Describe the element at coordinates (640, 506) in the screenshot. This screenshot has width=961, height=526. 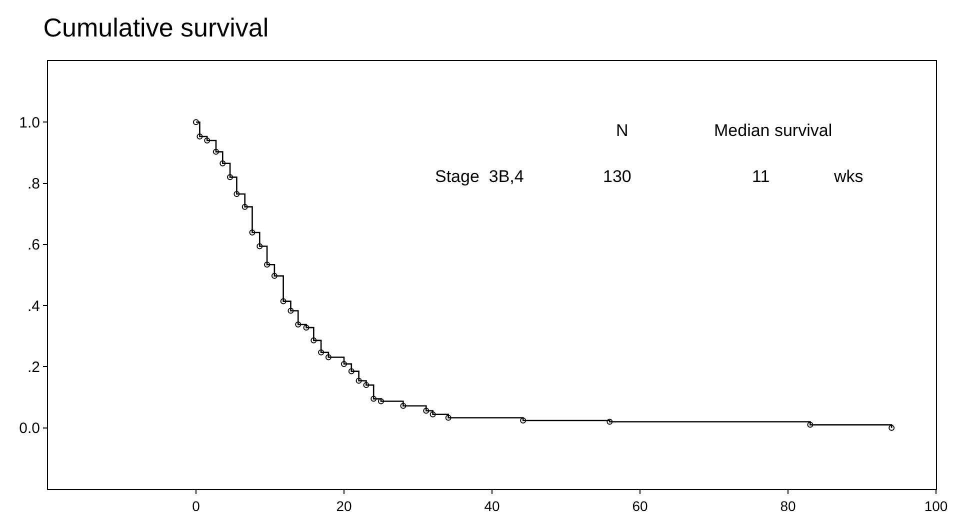
I see `x-tick-label: 60` at that location.